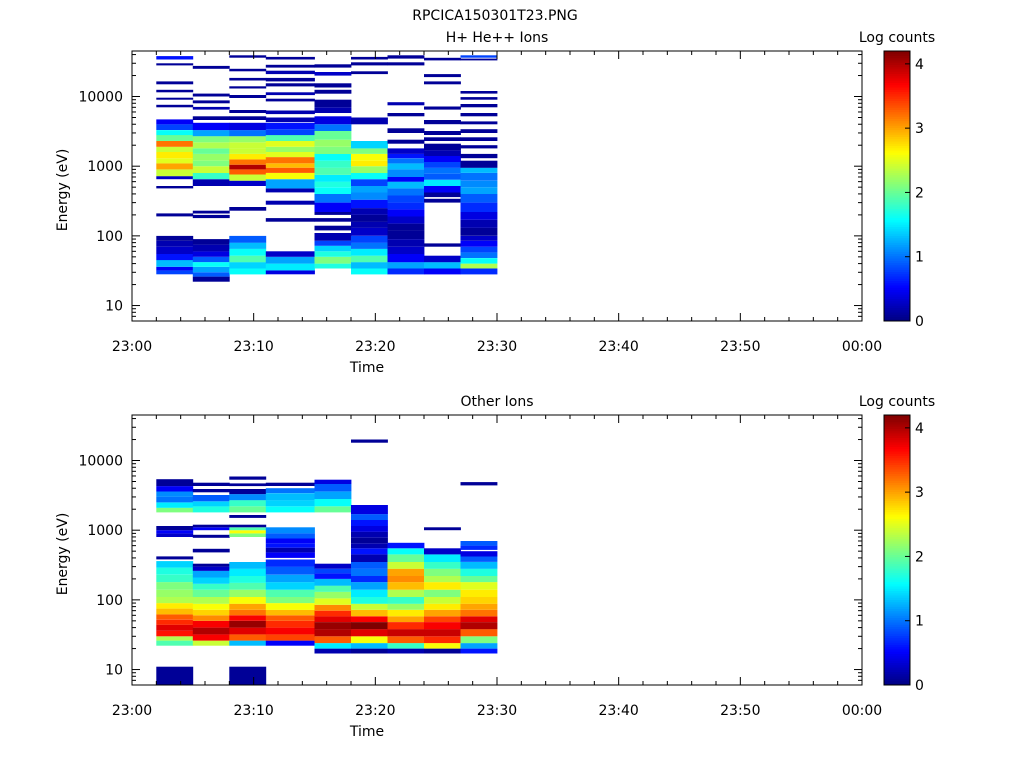 Image resolution: width=1024 pixels, height=768 pixels. I want to click on colorbar-tick-label: 3, so click(919, 129).